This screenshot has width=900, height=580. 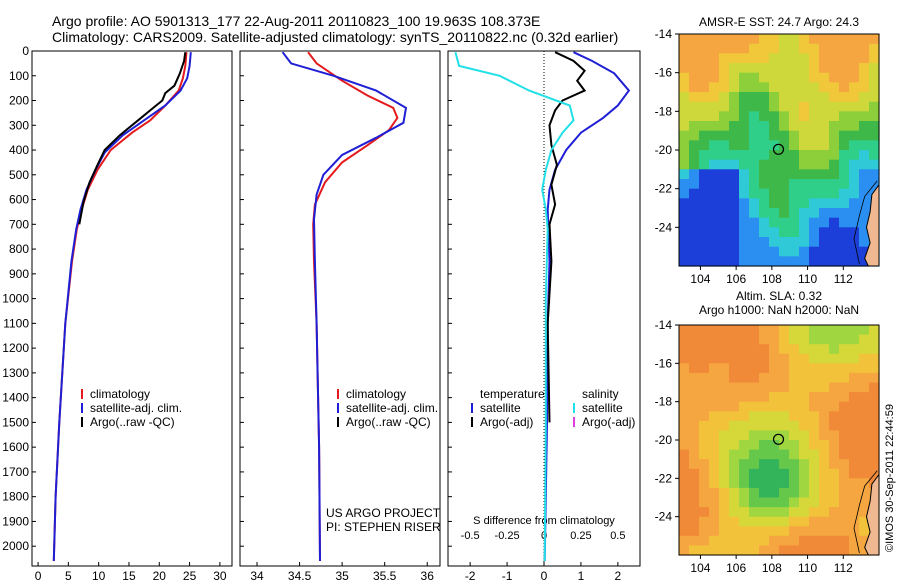 What do you see at coordinates (890, 478) in the screenshot?
I see `credit-label: ©IMOS 30-Sep-2011 22:44:59` at bounding box center [890, 478].